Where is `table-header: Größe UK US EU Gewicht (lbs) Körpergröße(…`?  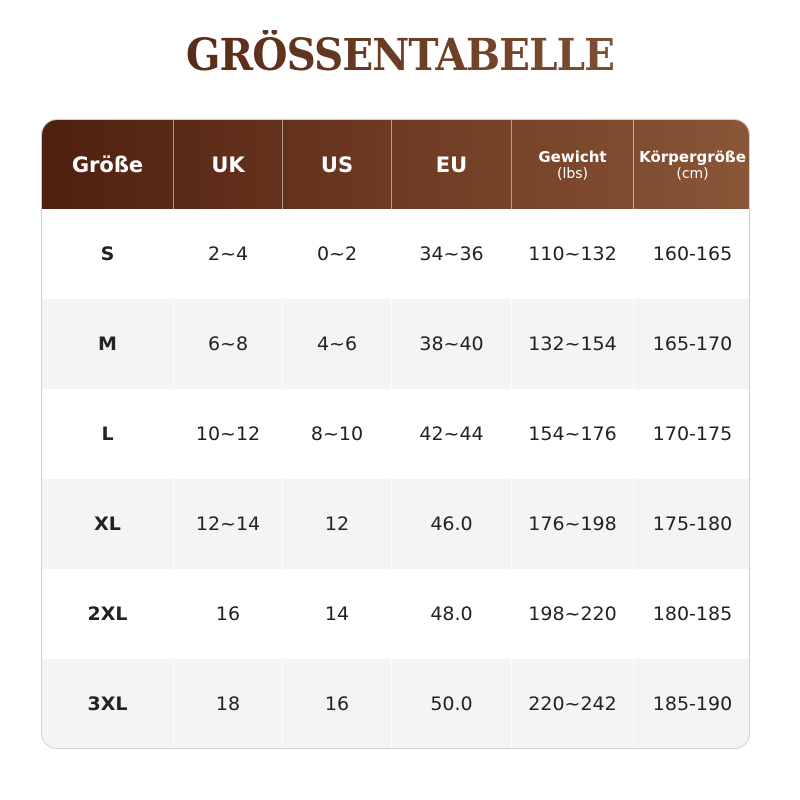 table-header: Größe UK US EU Gewicht (lbs) Körpergröße(… is located at coordinates (395, 164).